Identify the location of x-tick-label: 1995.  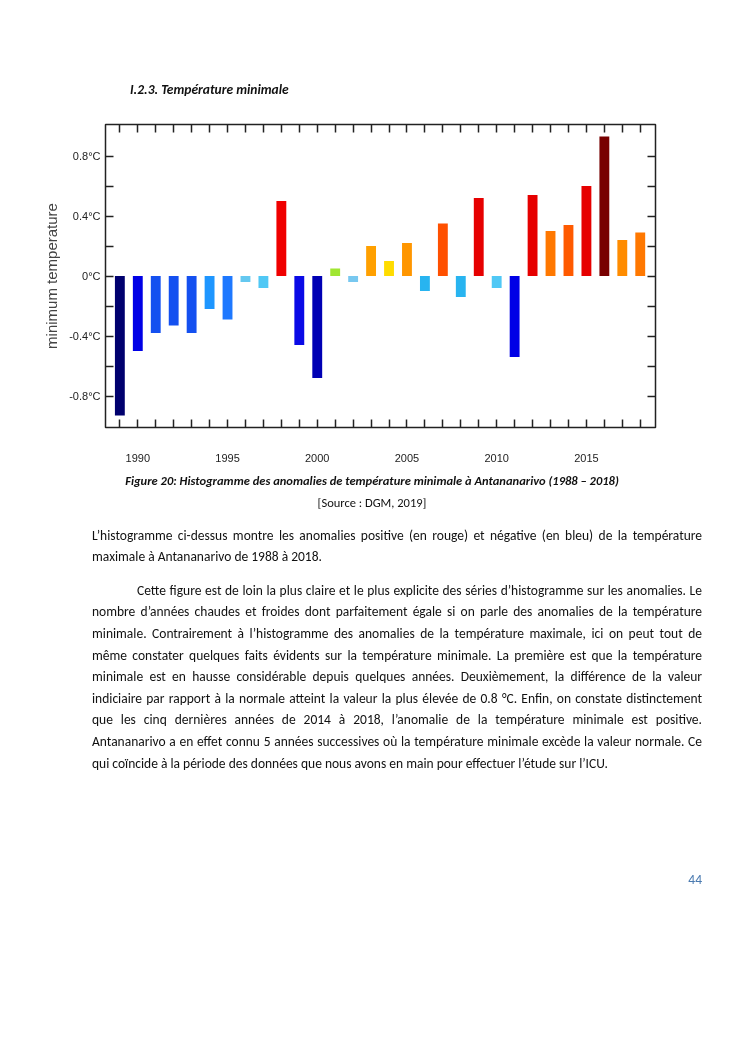
(227, 457).